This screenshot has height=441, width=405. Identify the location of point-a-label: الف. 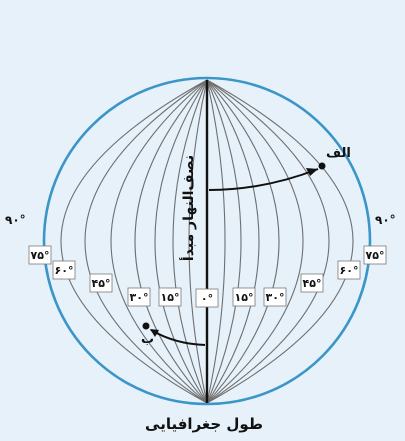
(338, 153).